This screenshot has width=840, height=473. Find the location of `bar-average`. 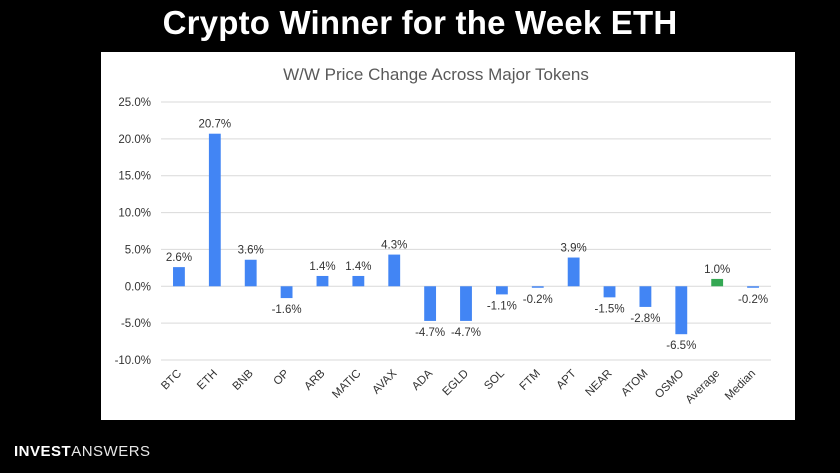

bar-average is located at coordinates (717, 282).